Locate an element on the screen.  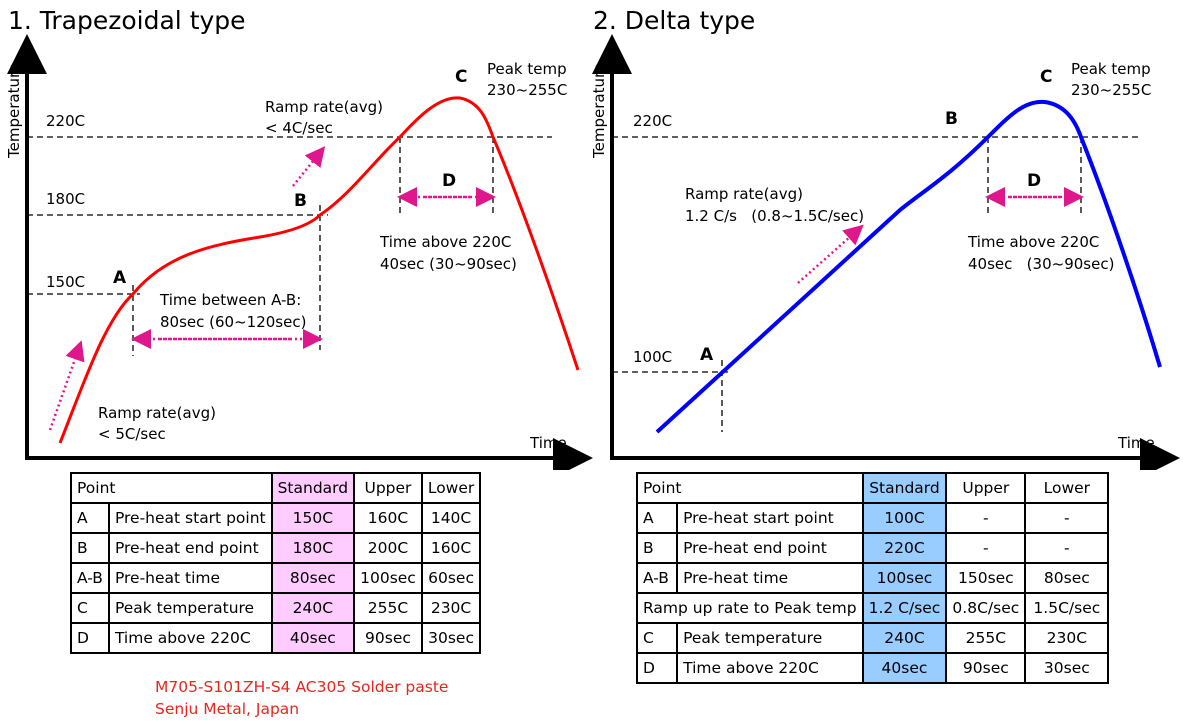
cell-upper: 160C is located at coordinates (388, 518).